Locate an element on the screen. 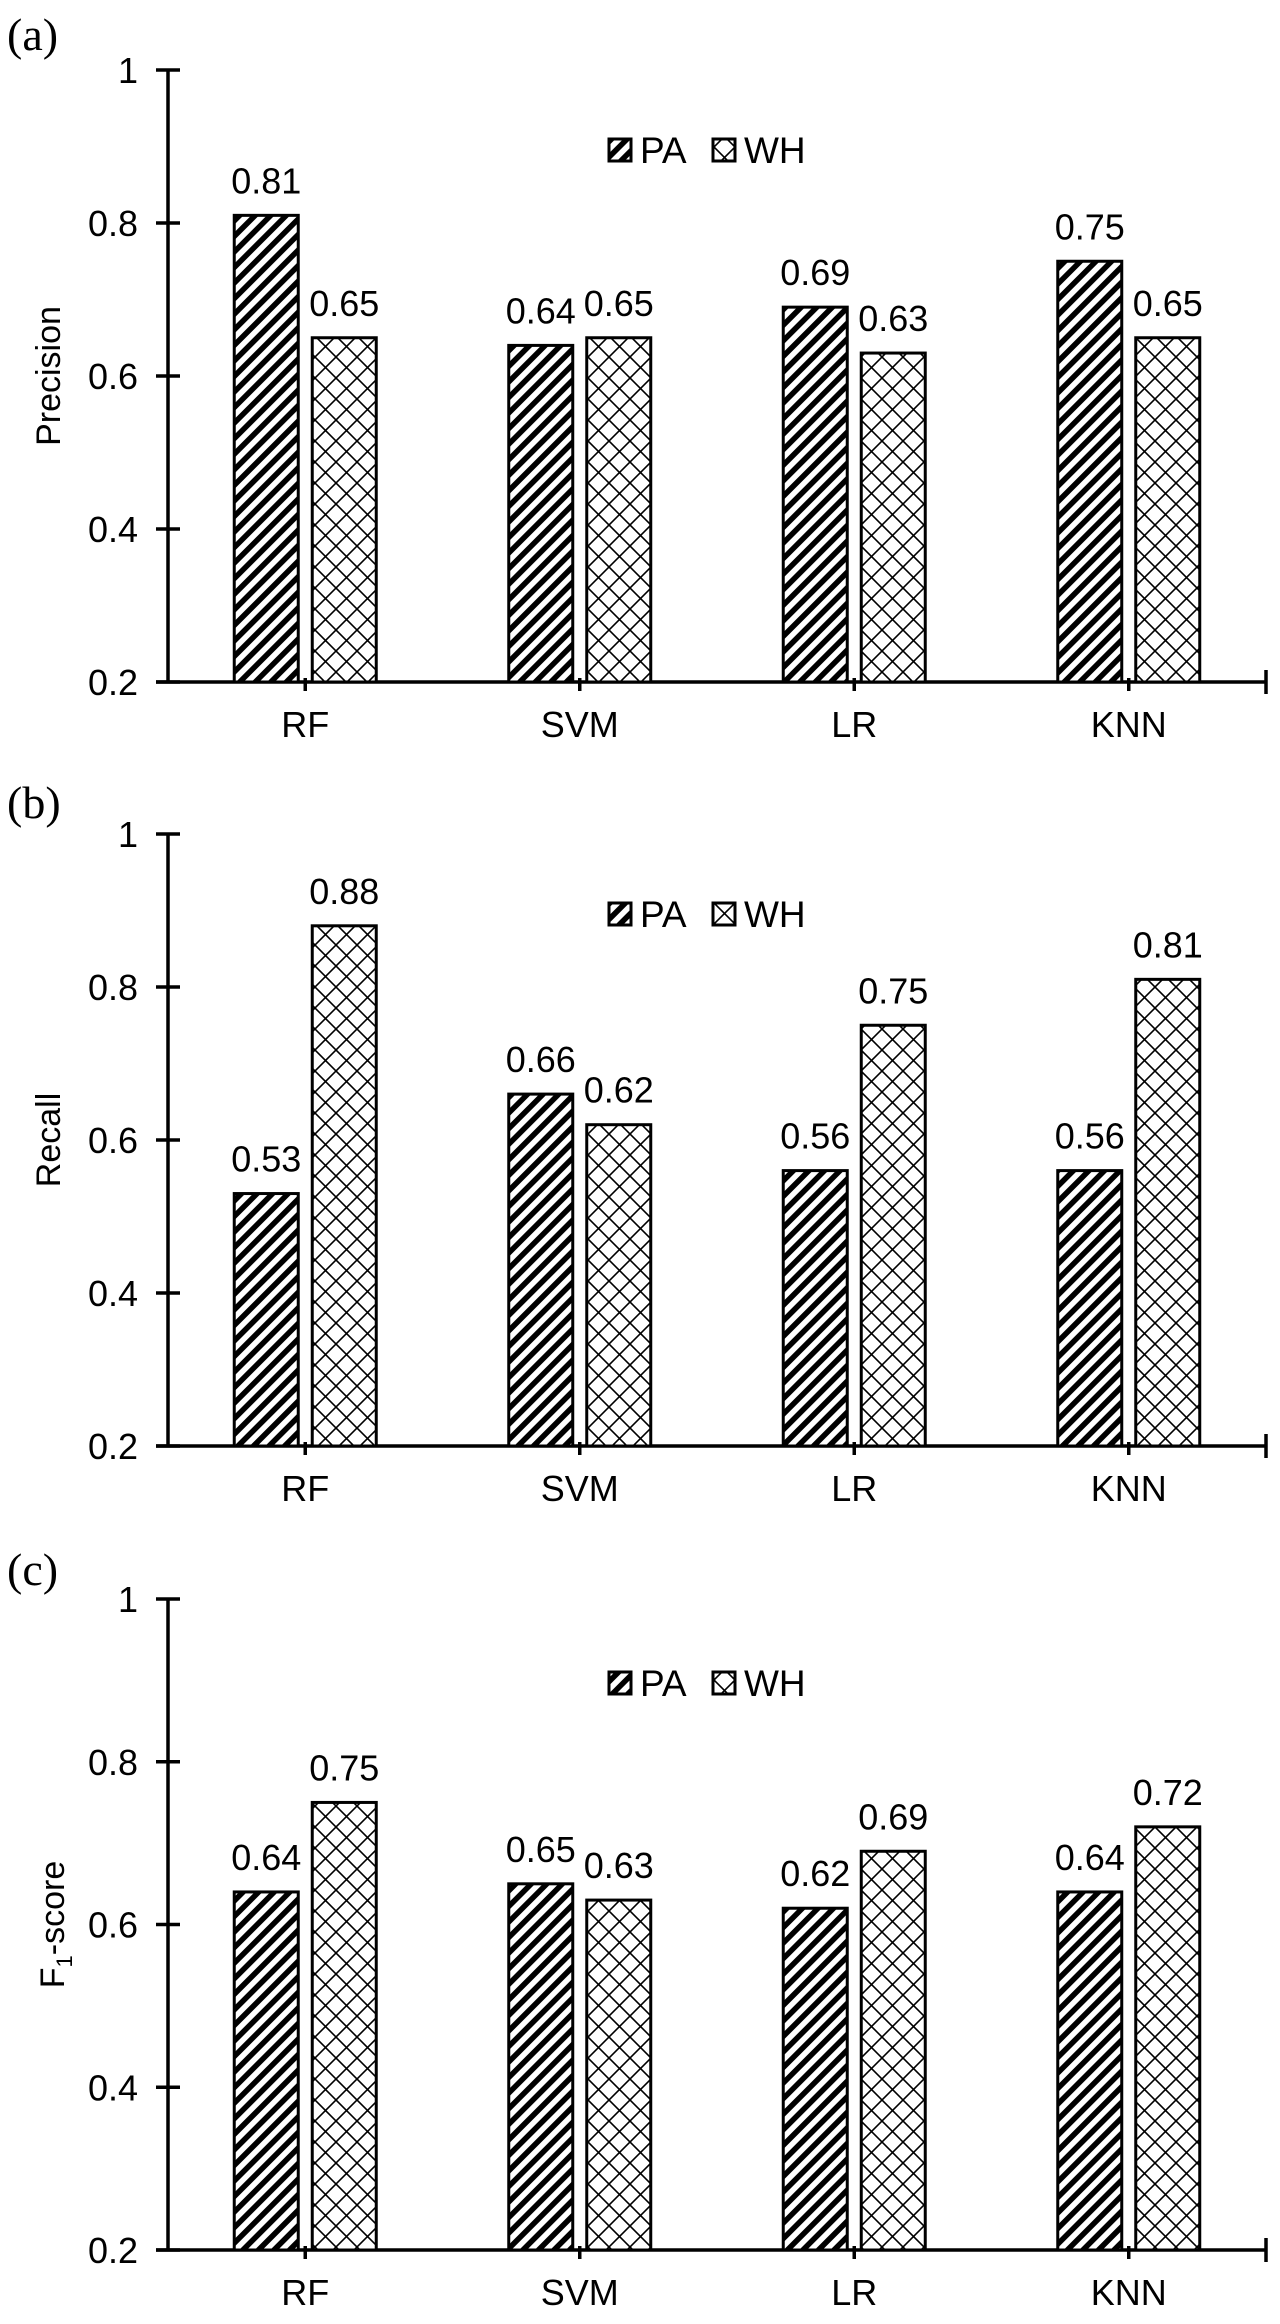 This screenshot has height=2324, width=1280. data-label-pa-knn: 0.75 is located at coordinates (1090, 226).